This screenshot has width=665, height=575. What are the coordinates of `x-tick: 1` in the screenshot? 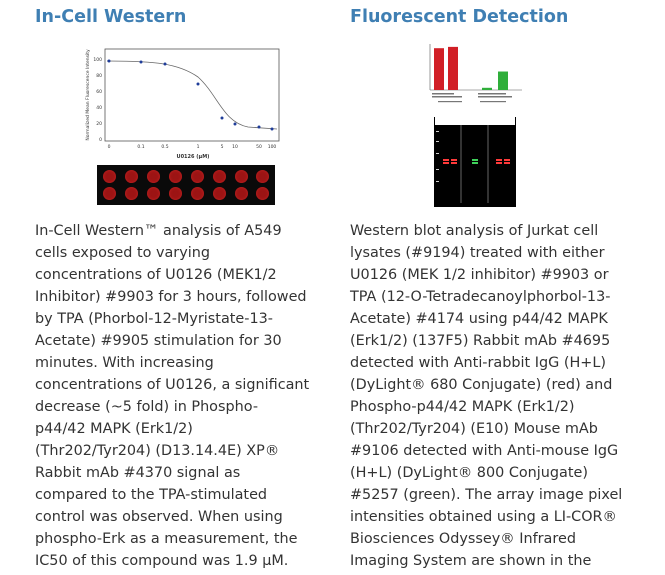 It's located at (198, 147).